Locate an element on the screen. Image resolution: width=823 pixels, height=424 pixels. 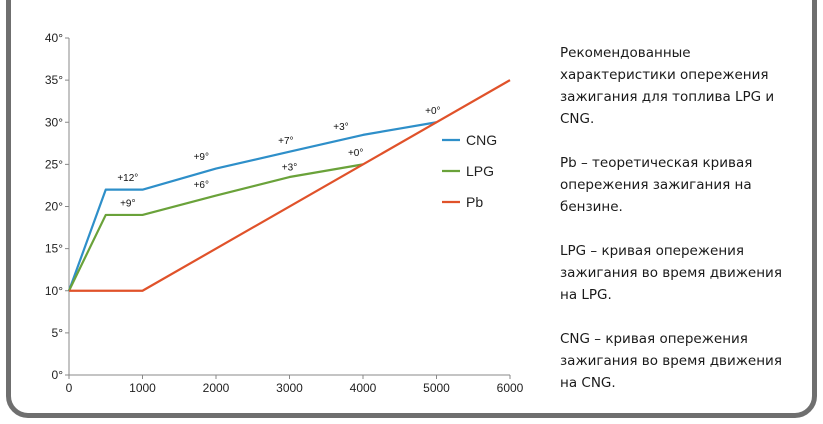
x-tick-label: 1000 is located at coordinates (142, 388).